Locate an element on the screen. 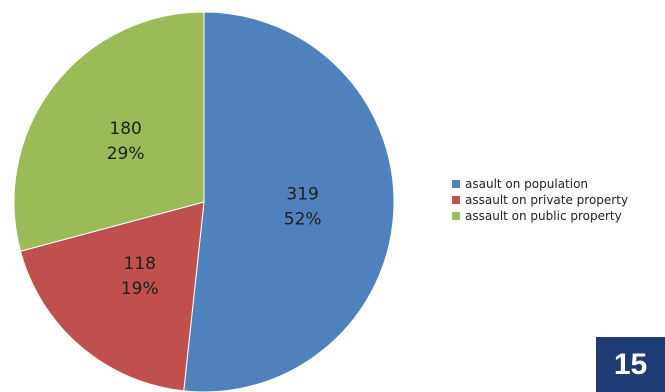  legend-swatch-private-property is located at coordinates (456, 200).